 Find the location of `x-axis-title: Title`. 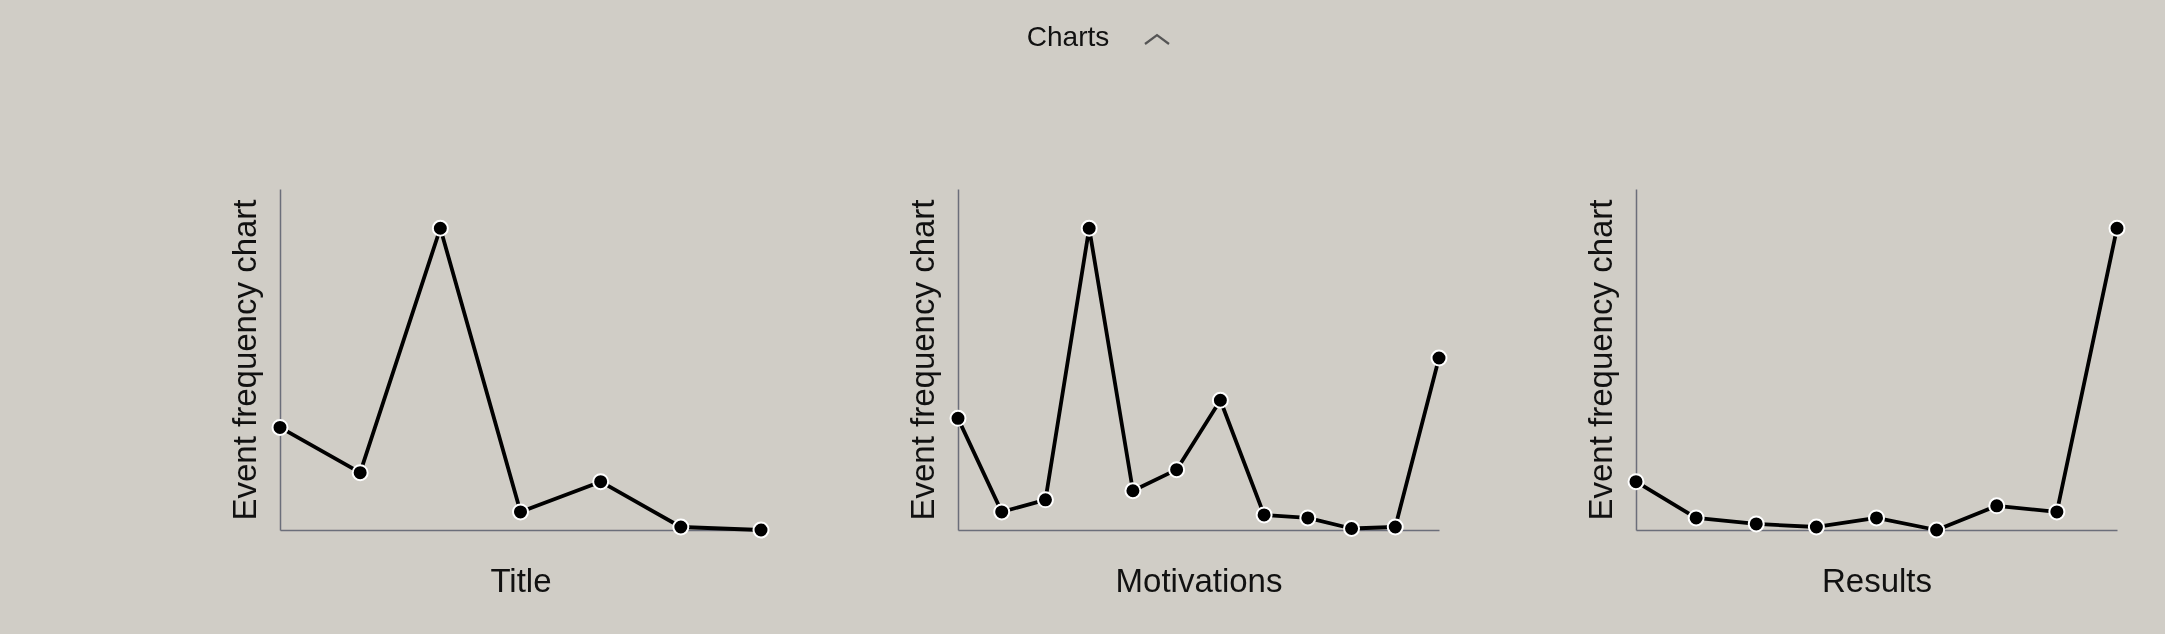

x-axis-title: Title is located at coordinates (521, 580).